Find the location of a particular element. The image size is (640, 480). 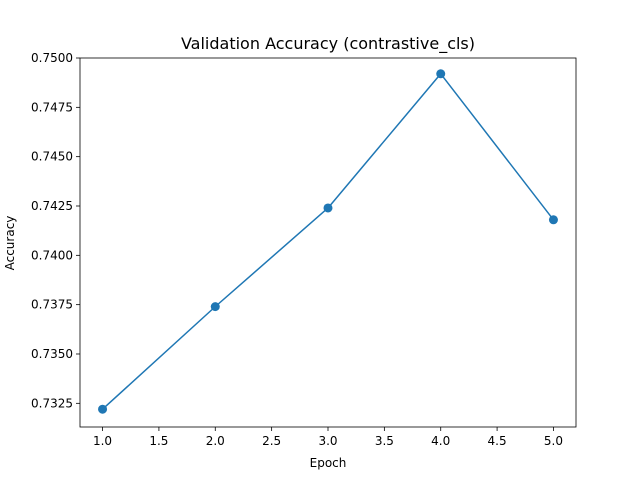

x-tick-label: 4.0 is located at coordinates (440, 441).